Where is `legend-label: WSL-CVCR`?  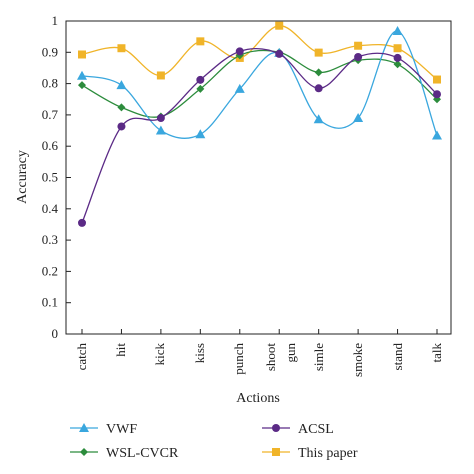
legend-label: WSL-CVCR is located at coordinates (142, 453).